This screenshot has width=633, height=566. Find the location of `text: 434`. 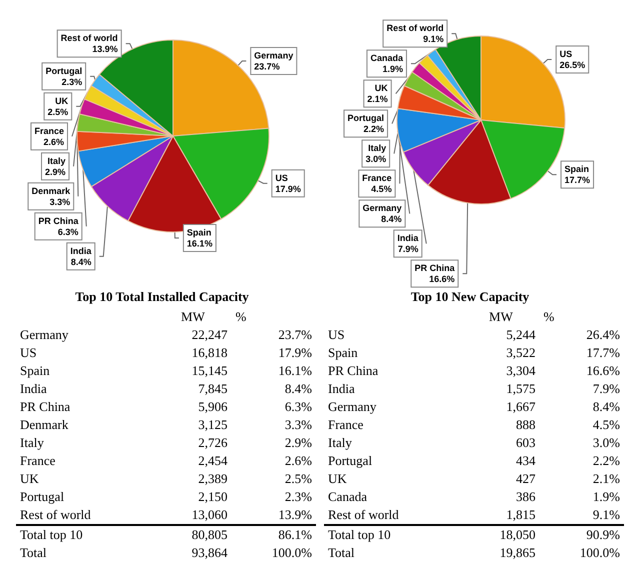

text: 434 is located at coordinates (526, 460).